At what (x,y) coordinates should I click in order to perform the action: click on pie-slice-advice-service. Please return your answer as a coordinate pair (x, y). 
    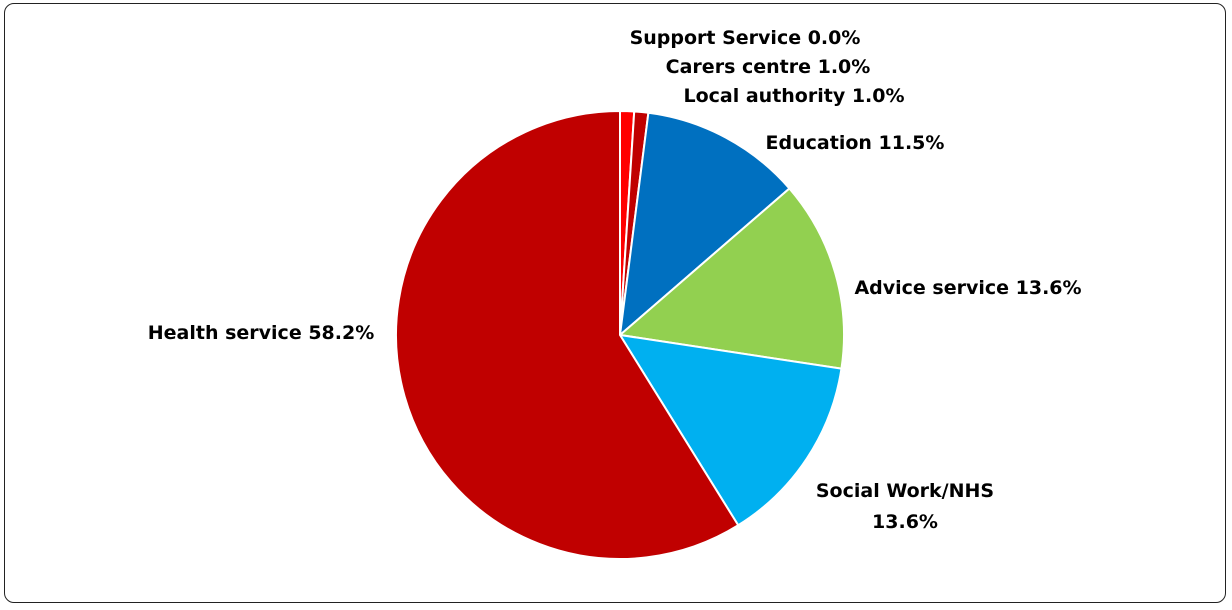
    Looking at the image, I should click on (731, 278).